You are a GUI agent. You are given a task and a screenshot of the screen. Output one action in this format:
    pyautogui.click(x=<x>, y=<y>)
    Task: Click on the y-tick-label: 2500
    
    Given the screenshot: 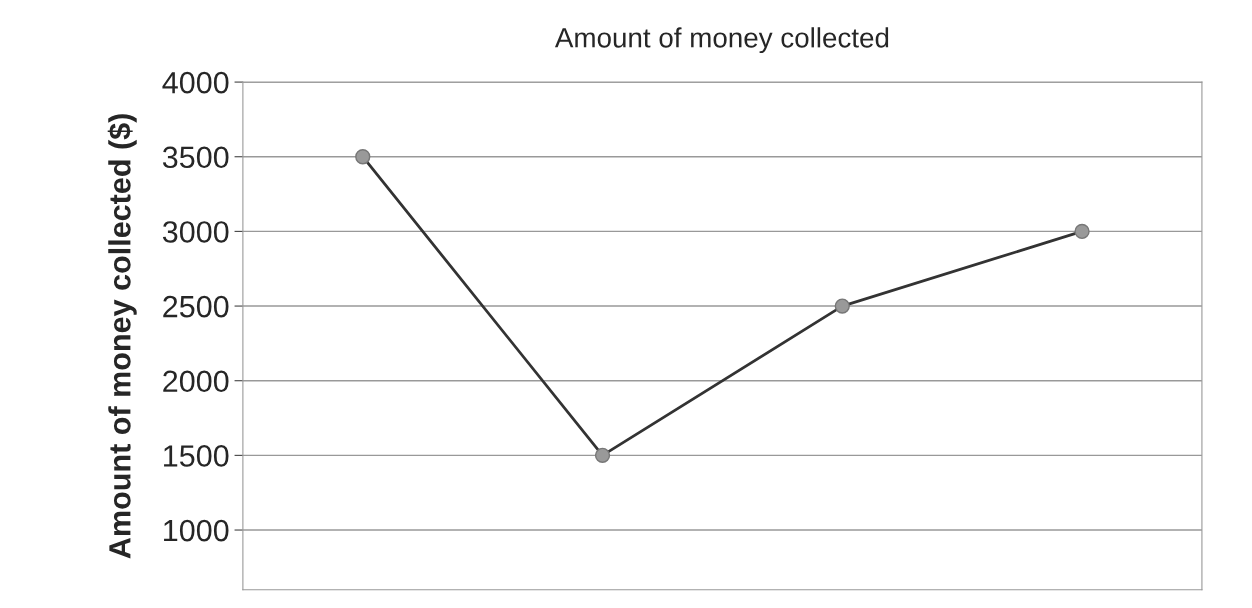 What is the action you would take?
    pyautogui.click(x=196, y=306)
    